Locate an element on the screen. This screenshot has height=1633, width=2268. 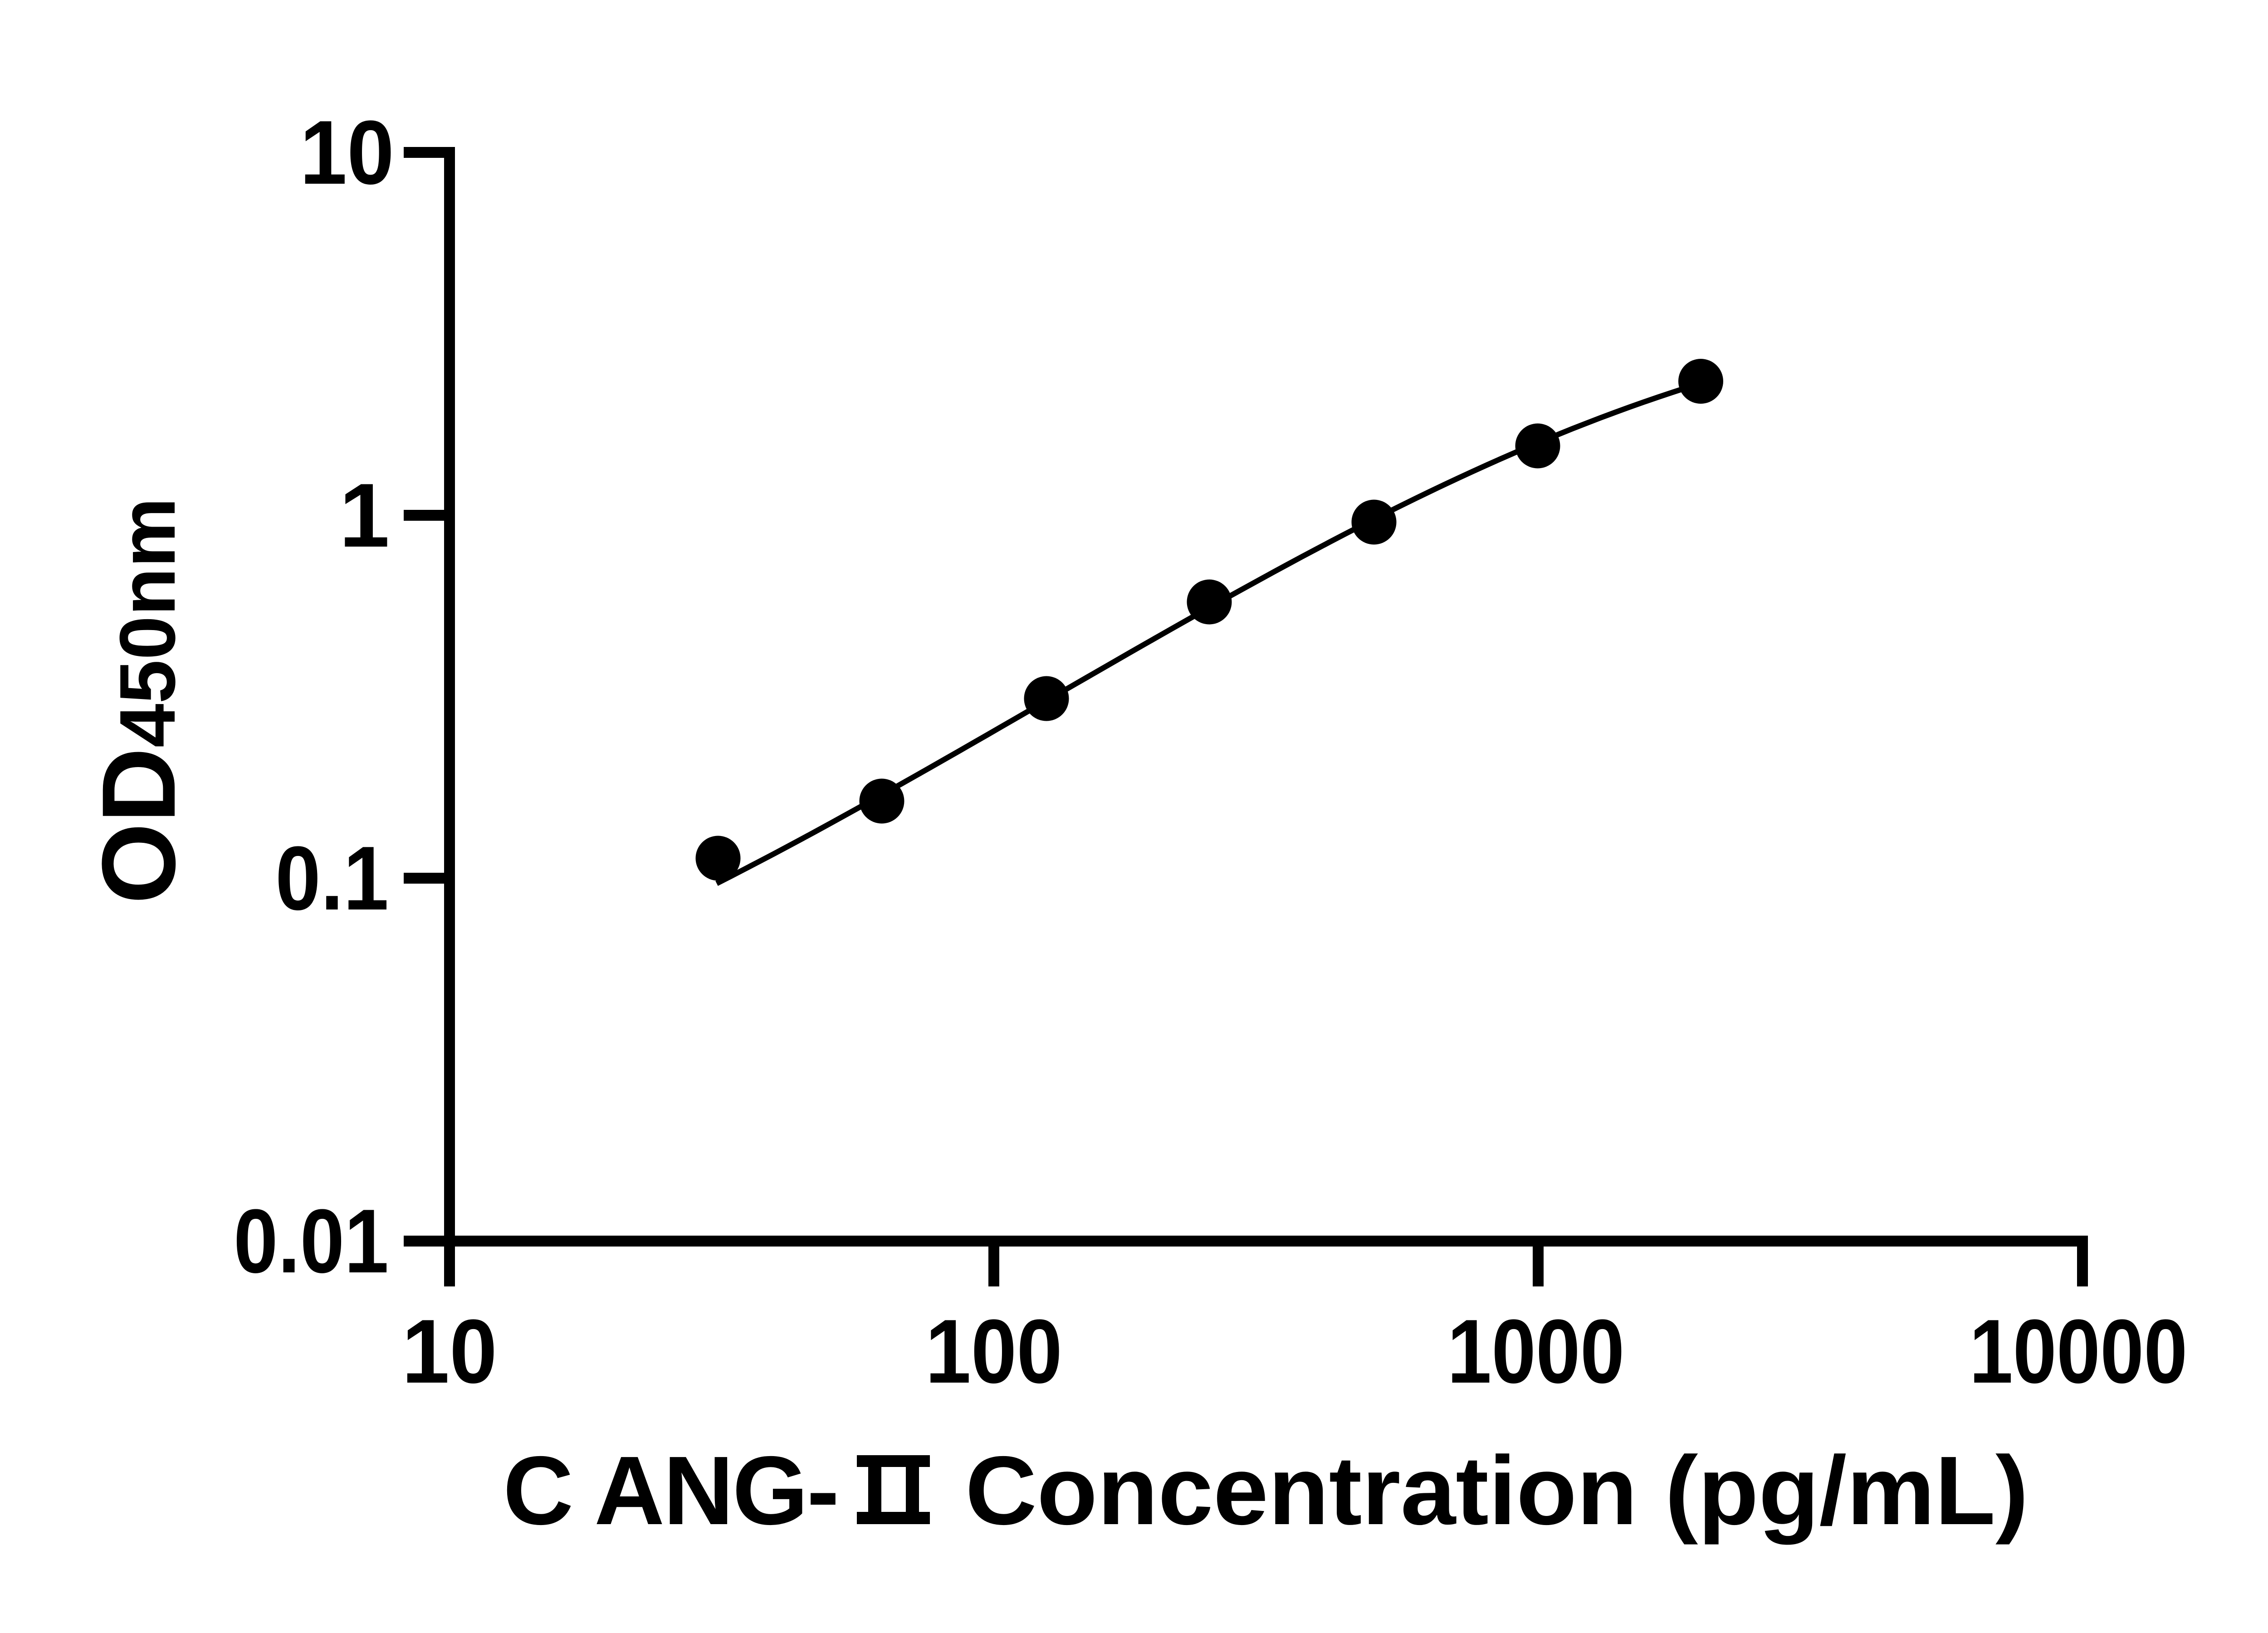
svg-text: 1000 is located at coordinates (1536, 1351).